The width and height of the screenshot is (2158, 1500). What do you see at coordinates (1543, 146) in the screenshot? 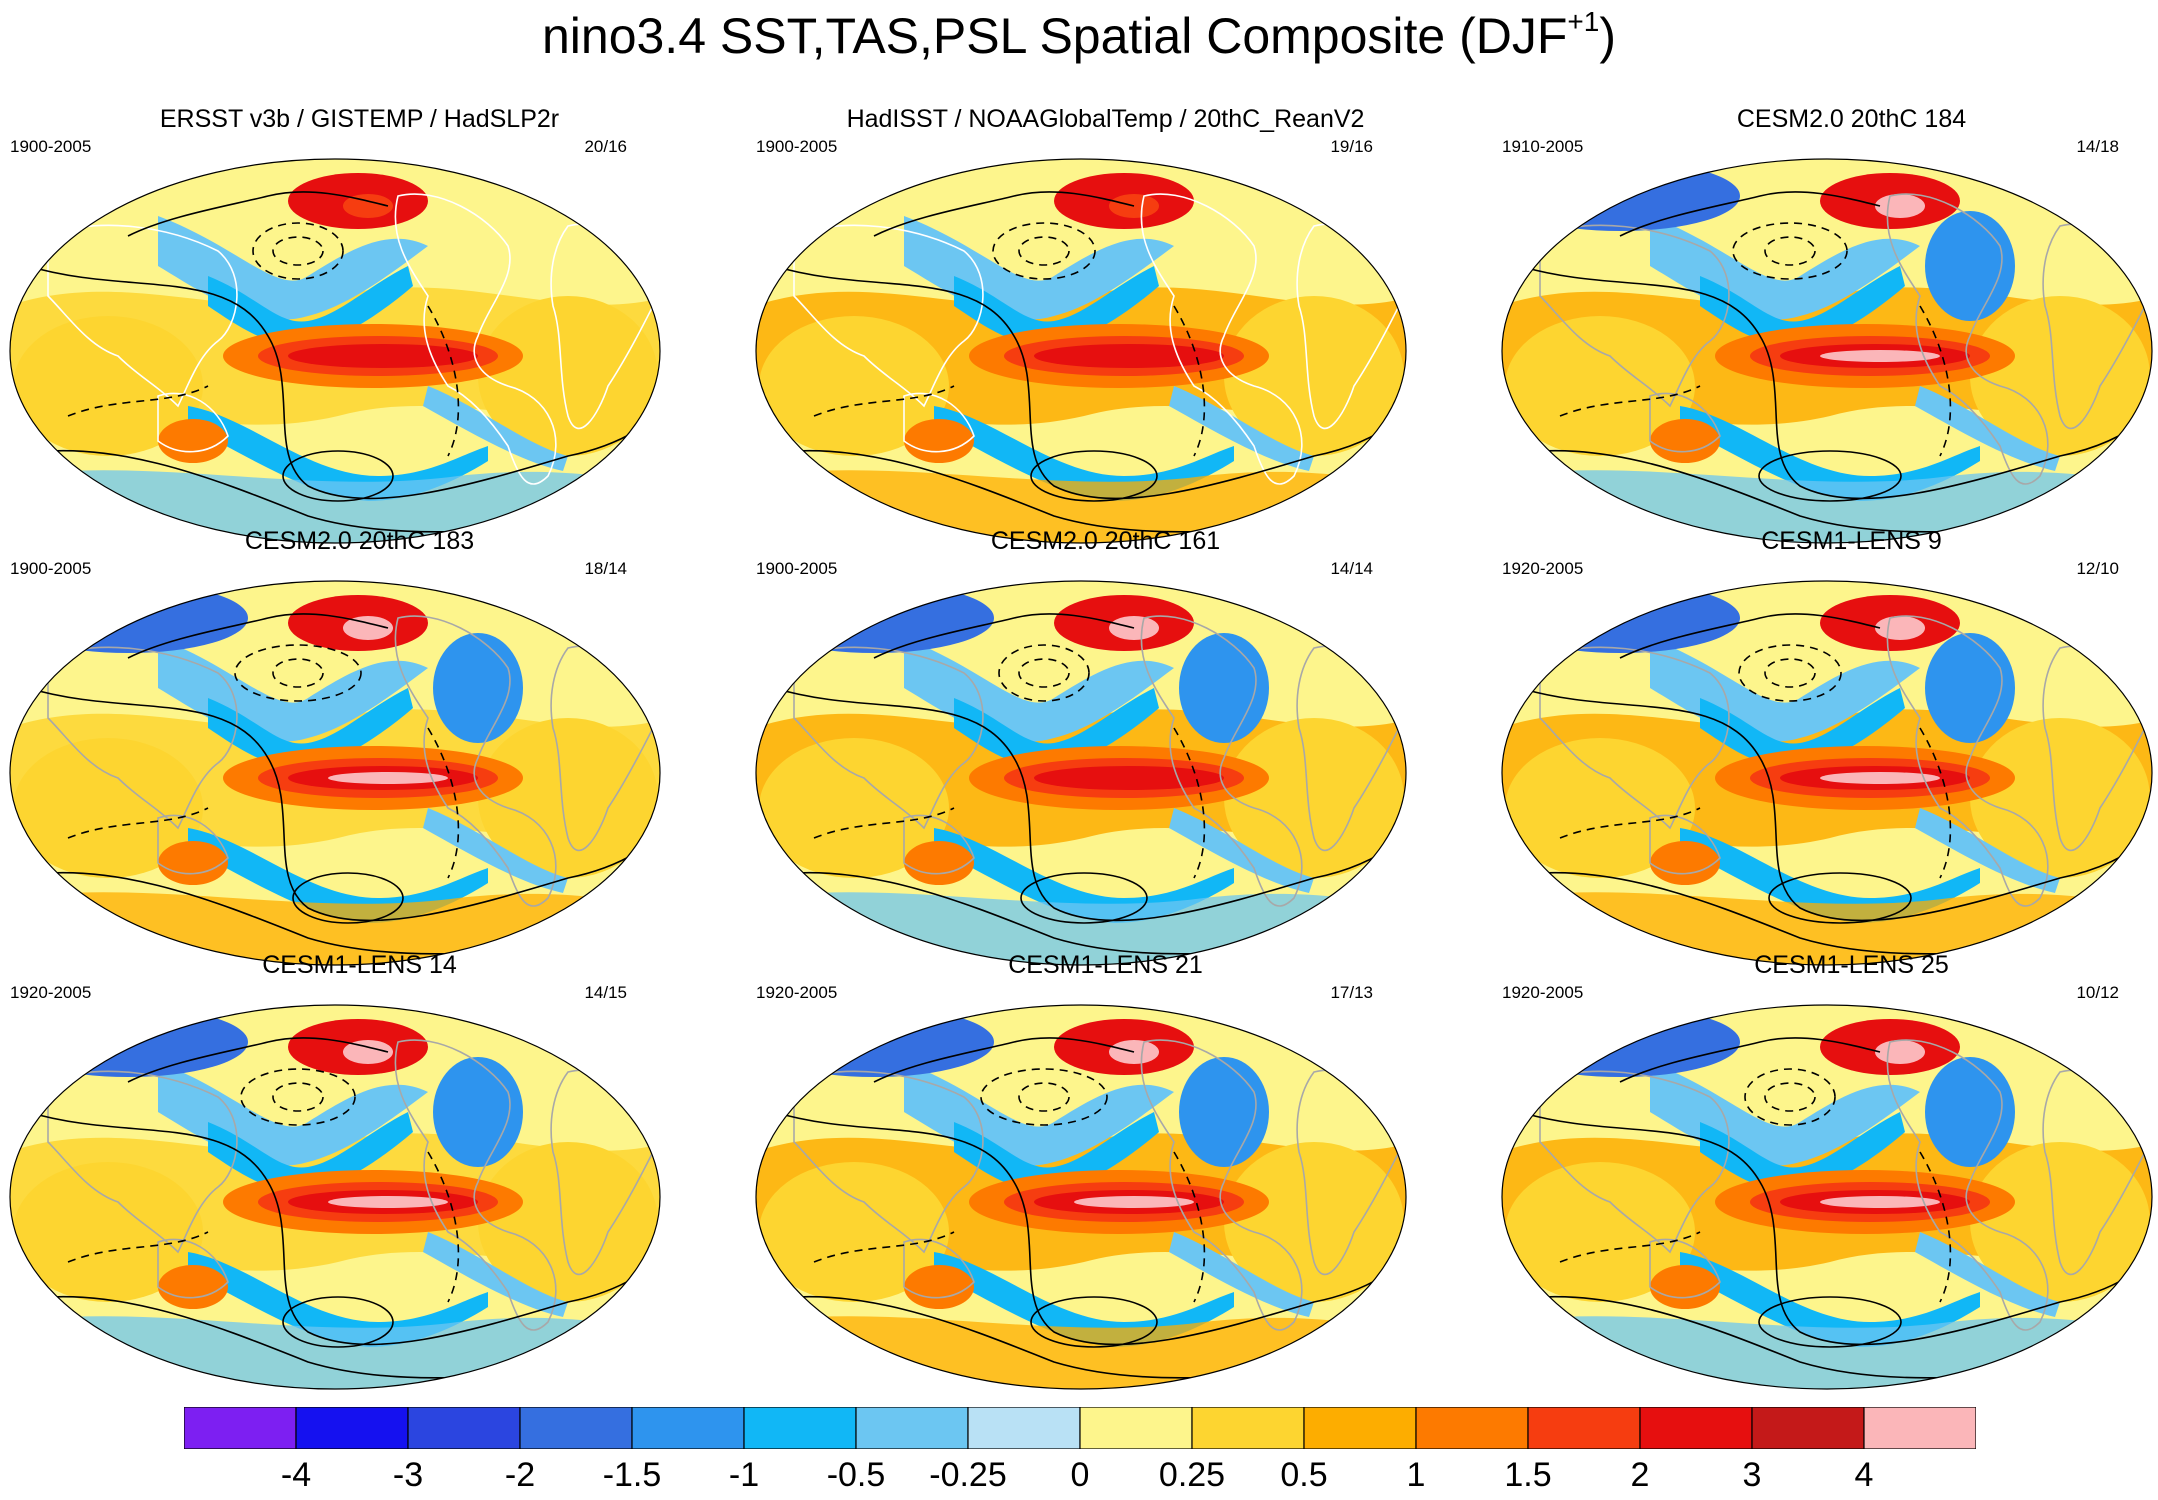
I see `panel-period: 1910-2005` at bounding box center [1543, 146].